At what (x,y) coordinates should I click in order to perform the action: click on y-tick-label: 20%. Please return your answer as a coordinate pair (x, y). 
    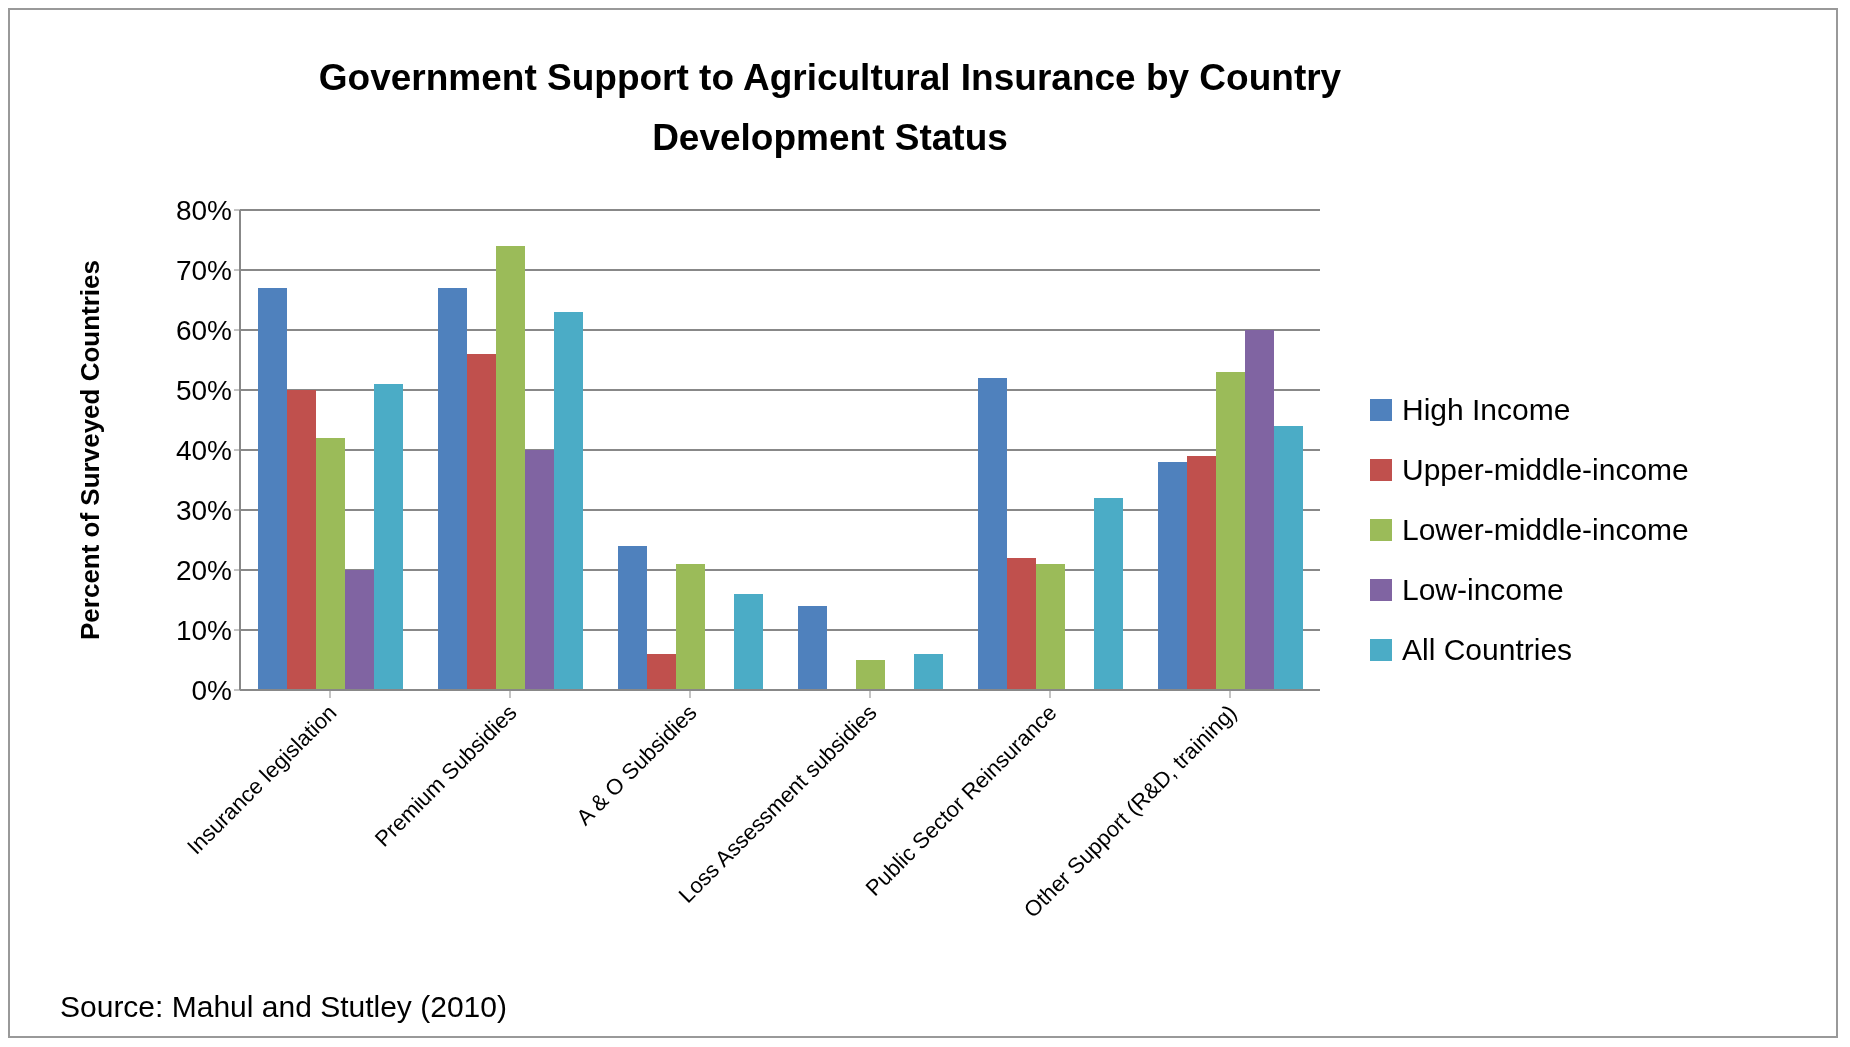
    Looking at the image, I should click on (203, 570).